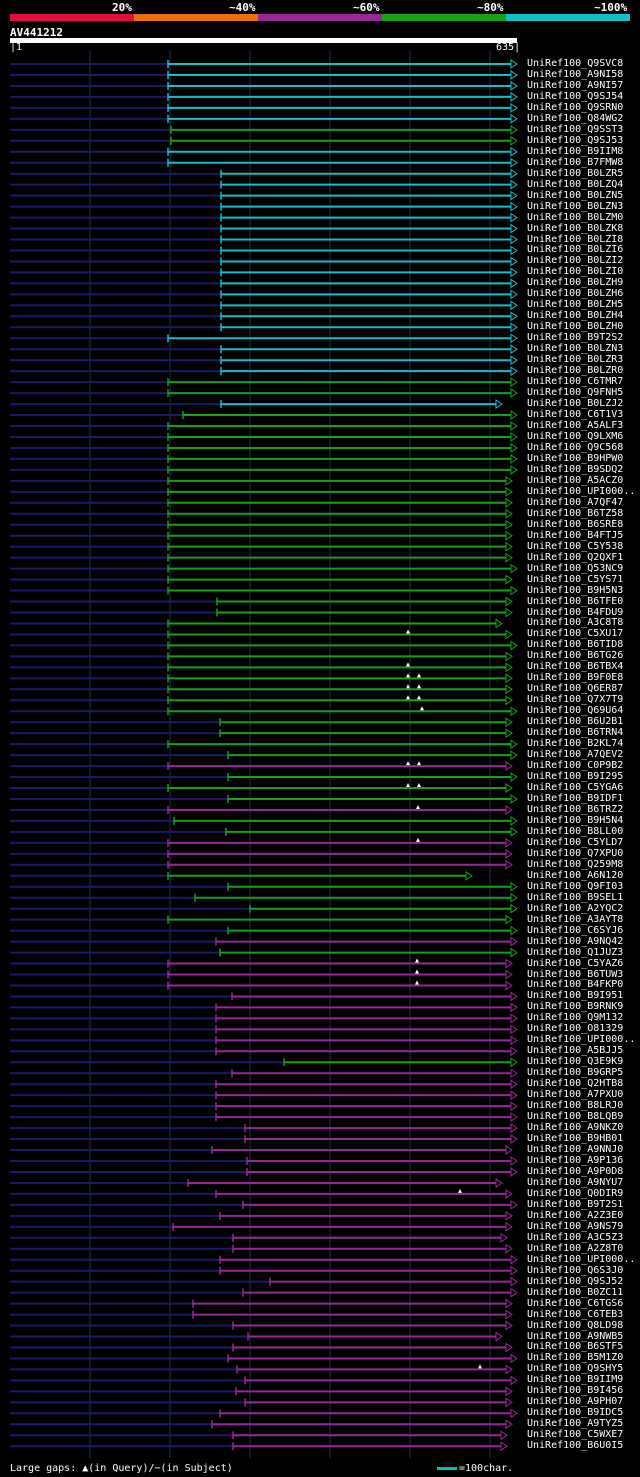  What do you see at coordinates (575, 667) in the screenshot?
I see `hit-label: UniRef100_B6TBX4` at bounding box center [575, 667].